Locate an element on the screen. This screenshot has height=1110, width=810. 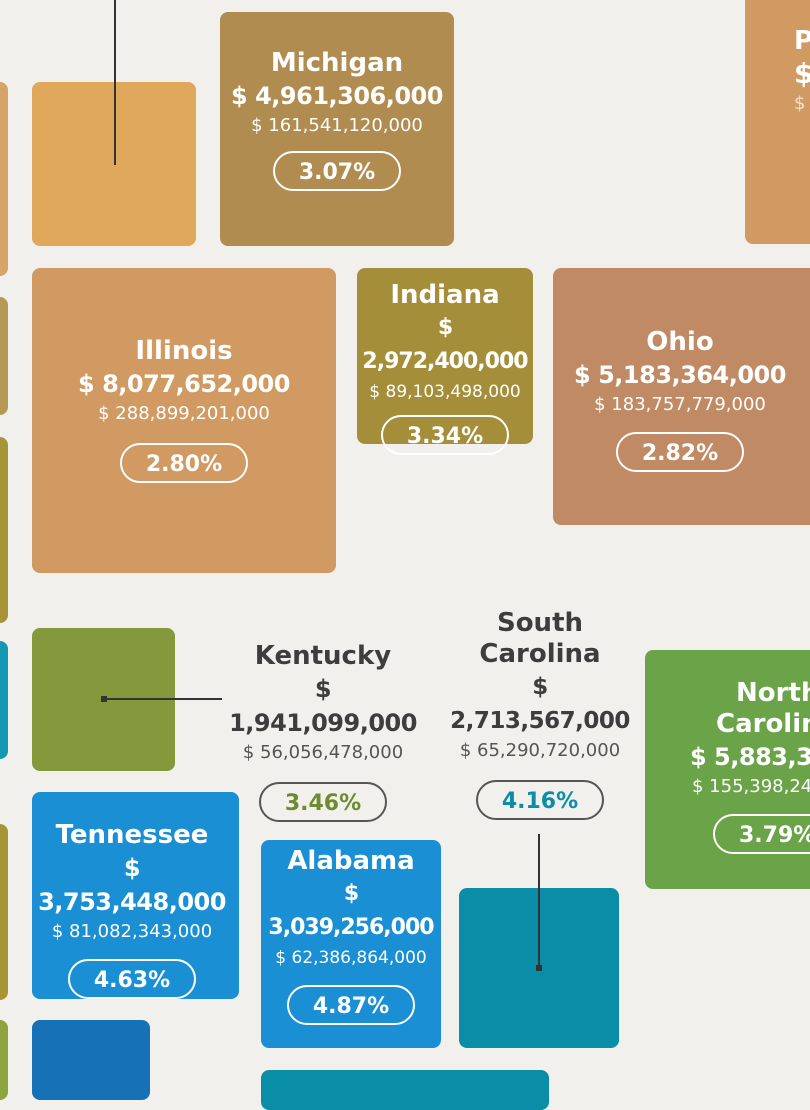
state-total: $ 62,386,864,000 is located at coordinates (351, 958).